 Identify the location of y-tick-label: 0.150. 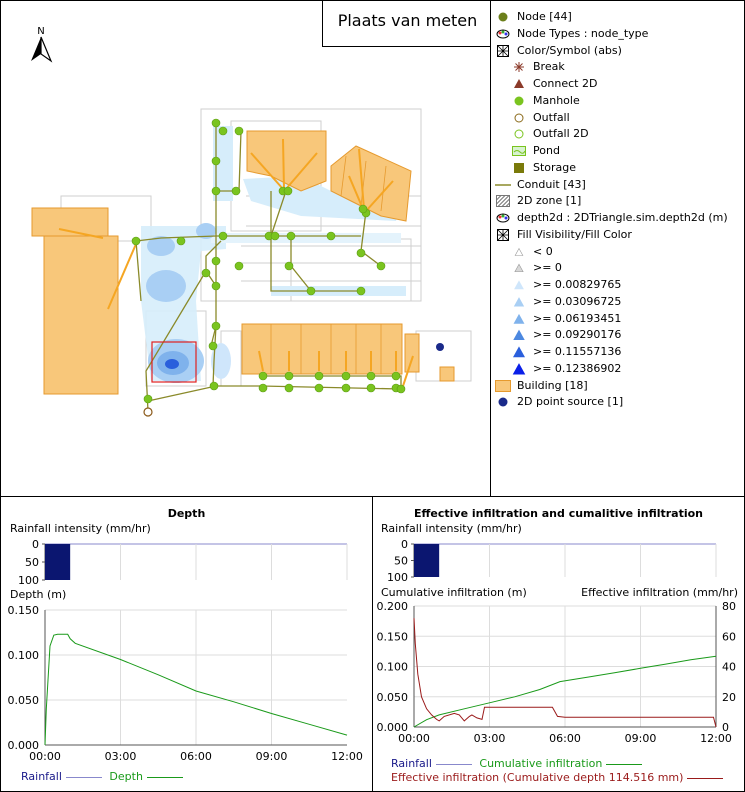
(24, 610).